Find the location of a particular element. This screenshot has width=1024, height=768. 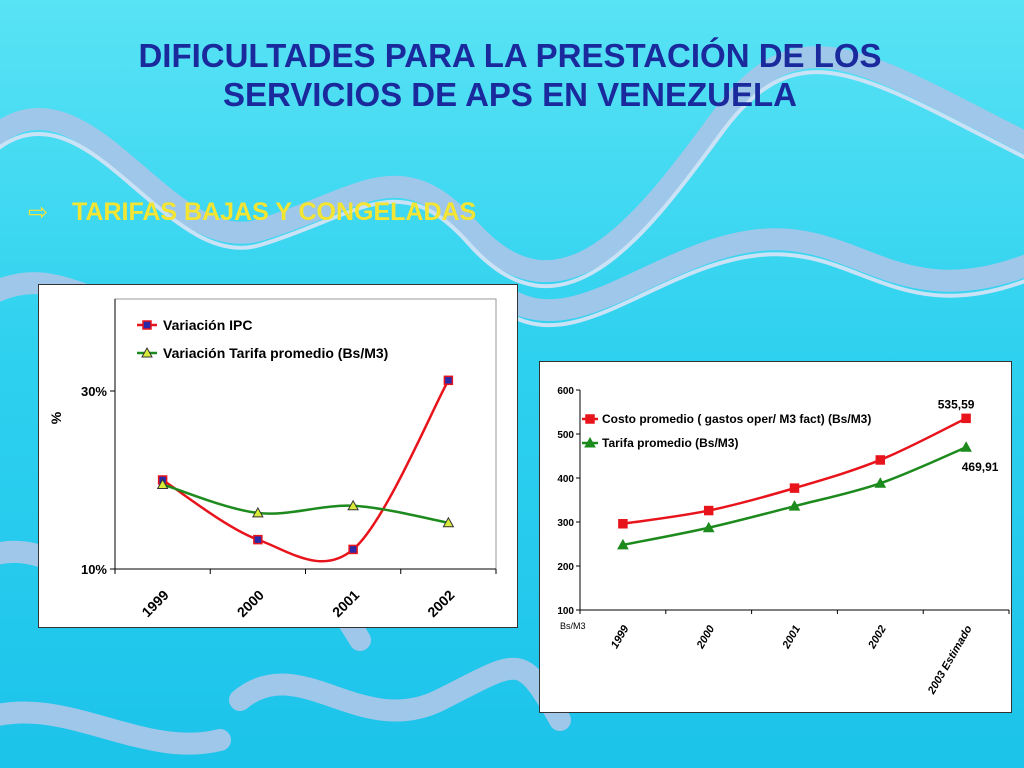

title-line-2: SERVICIOS DE APS EN VENEZUELA is located at coordinates (510, 94).